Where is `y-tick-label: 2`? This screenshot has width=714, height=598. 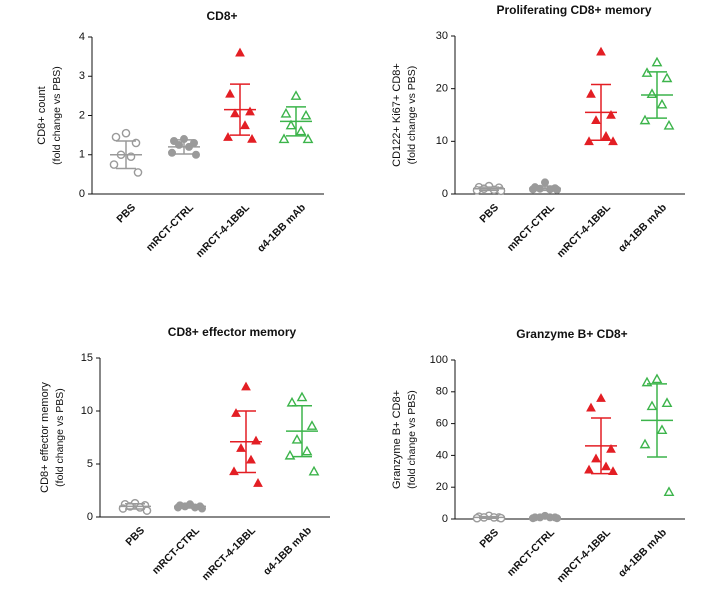 y-tick-label: 2 is located at coordinates (82, 115).